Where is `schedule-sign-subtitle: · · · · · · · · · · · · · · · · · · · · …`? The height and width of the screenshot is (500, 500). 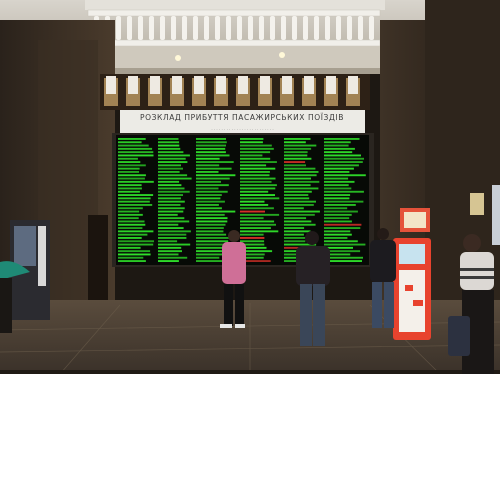 schedule-sign-subtitle: · · · · · · · · · · · · · · · · · · · · … is located at coordinates (242, 129).